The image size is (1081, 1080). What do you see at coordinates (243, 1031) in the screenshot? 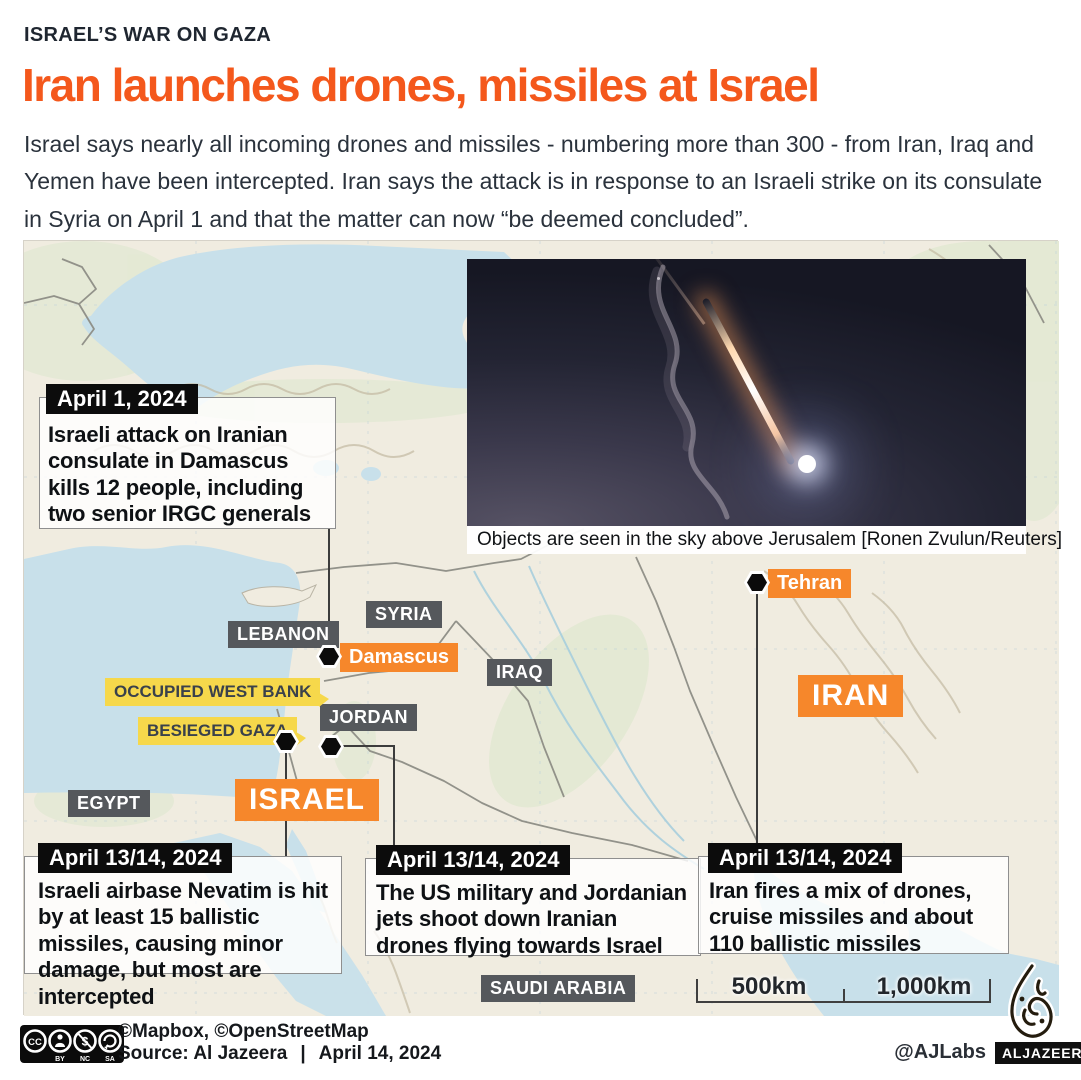
I see `map-attribution: ©Mapbox, ©OpenStreetMap` at bounding box center [243, 1031].